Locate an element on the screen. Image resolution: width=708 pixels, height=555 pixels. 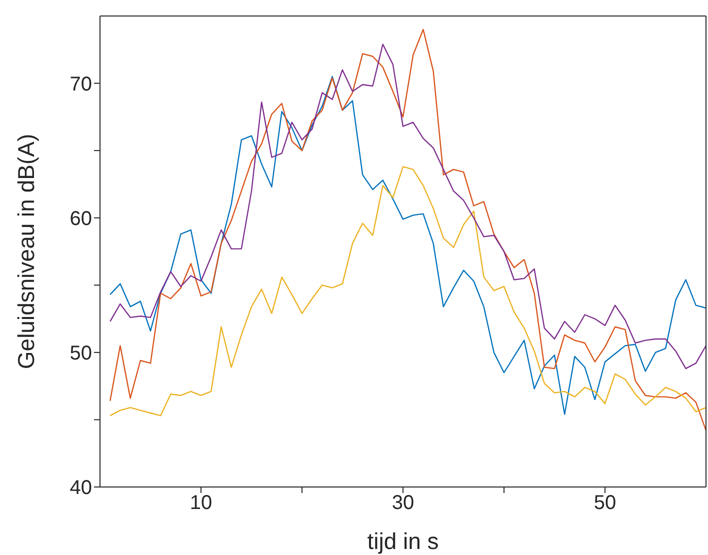
y-tick-label: 50 is located at coordinates (81, 353).